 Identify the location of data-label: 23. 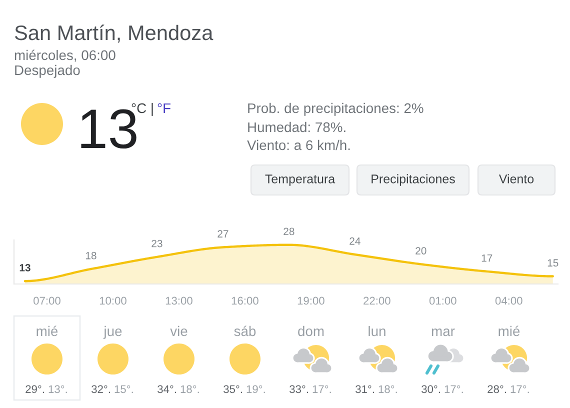
(157, 244).